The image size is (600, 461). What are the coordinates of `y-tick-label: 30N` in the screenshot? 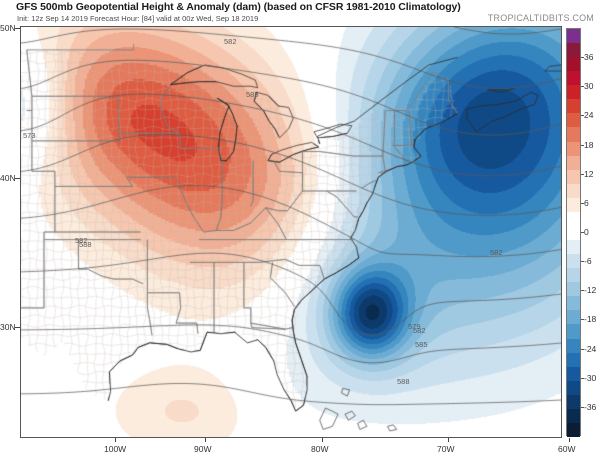 It's located at (8, 327).